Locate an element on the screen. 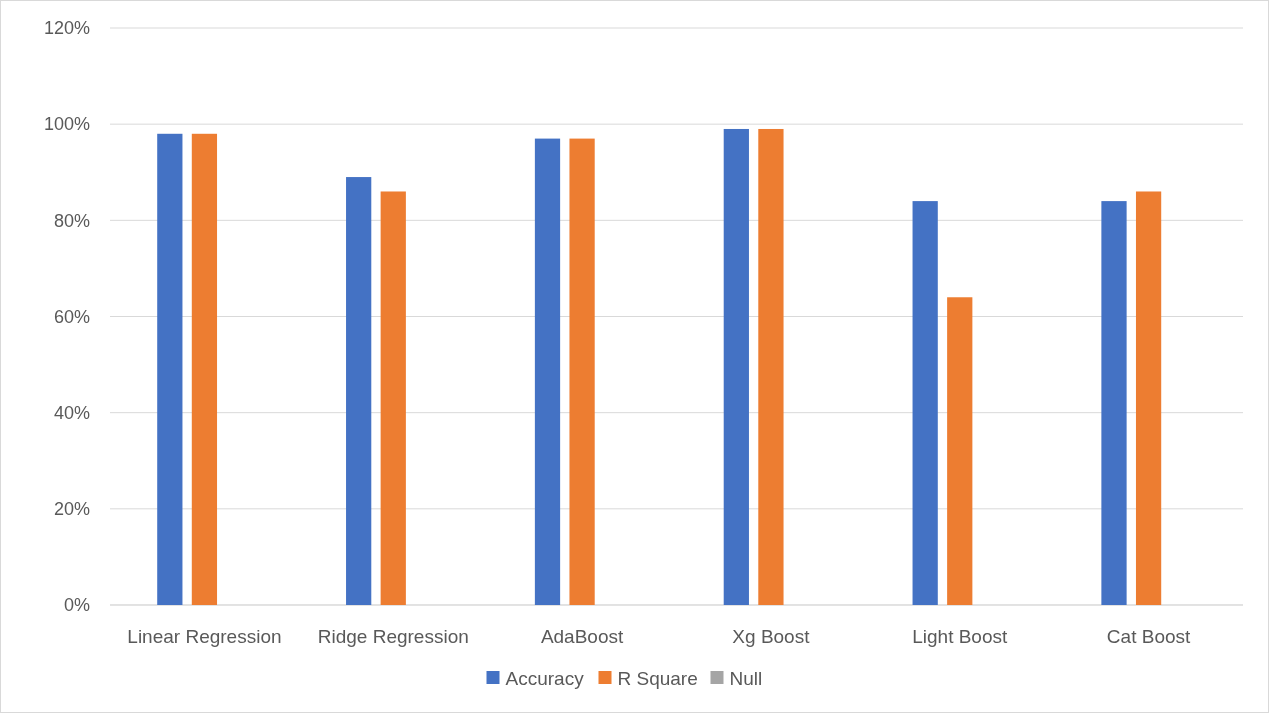 The height and width of the screenshot is (713, 1269). legend-label: Accuracy is located at coordinates (545, 678).